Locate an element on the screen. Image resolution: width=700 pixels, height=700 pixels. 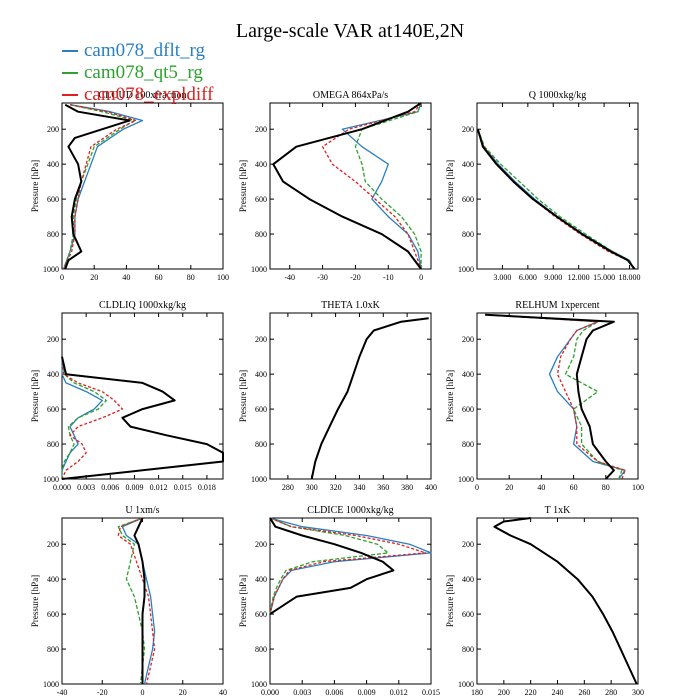
page-title: Large-scale VAR at140E,2N is located at coordinates (350, 31).